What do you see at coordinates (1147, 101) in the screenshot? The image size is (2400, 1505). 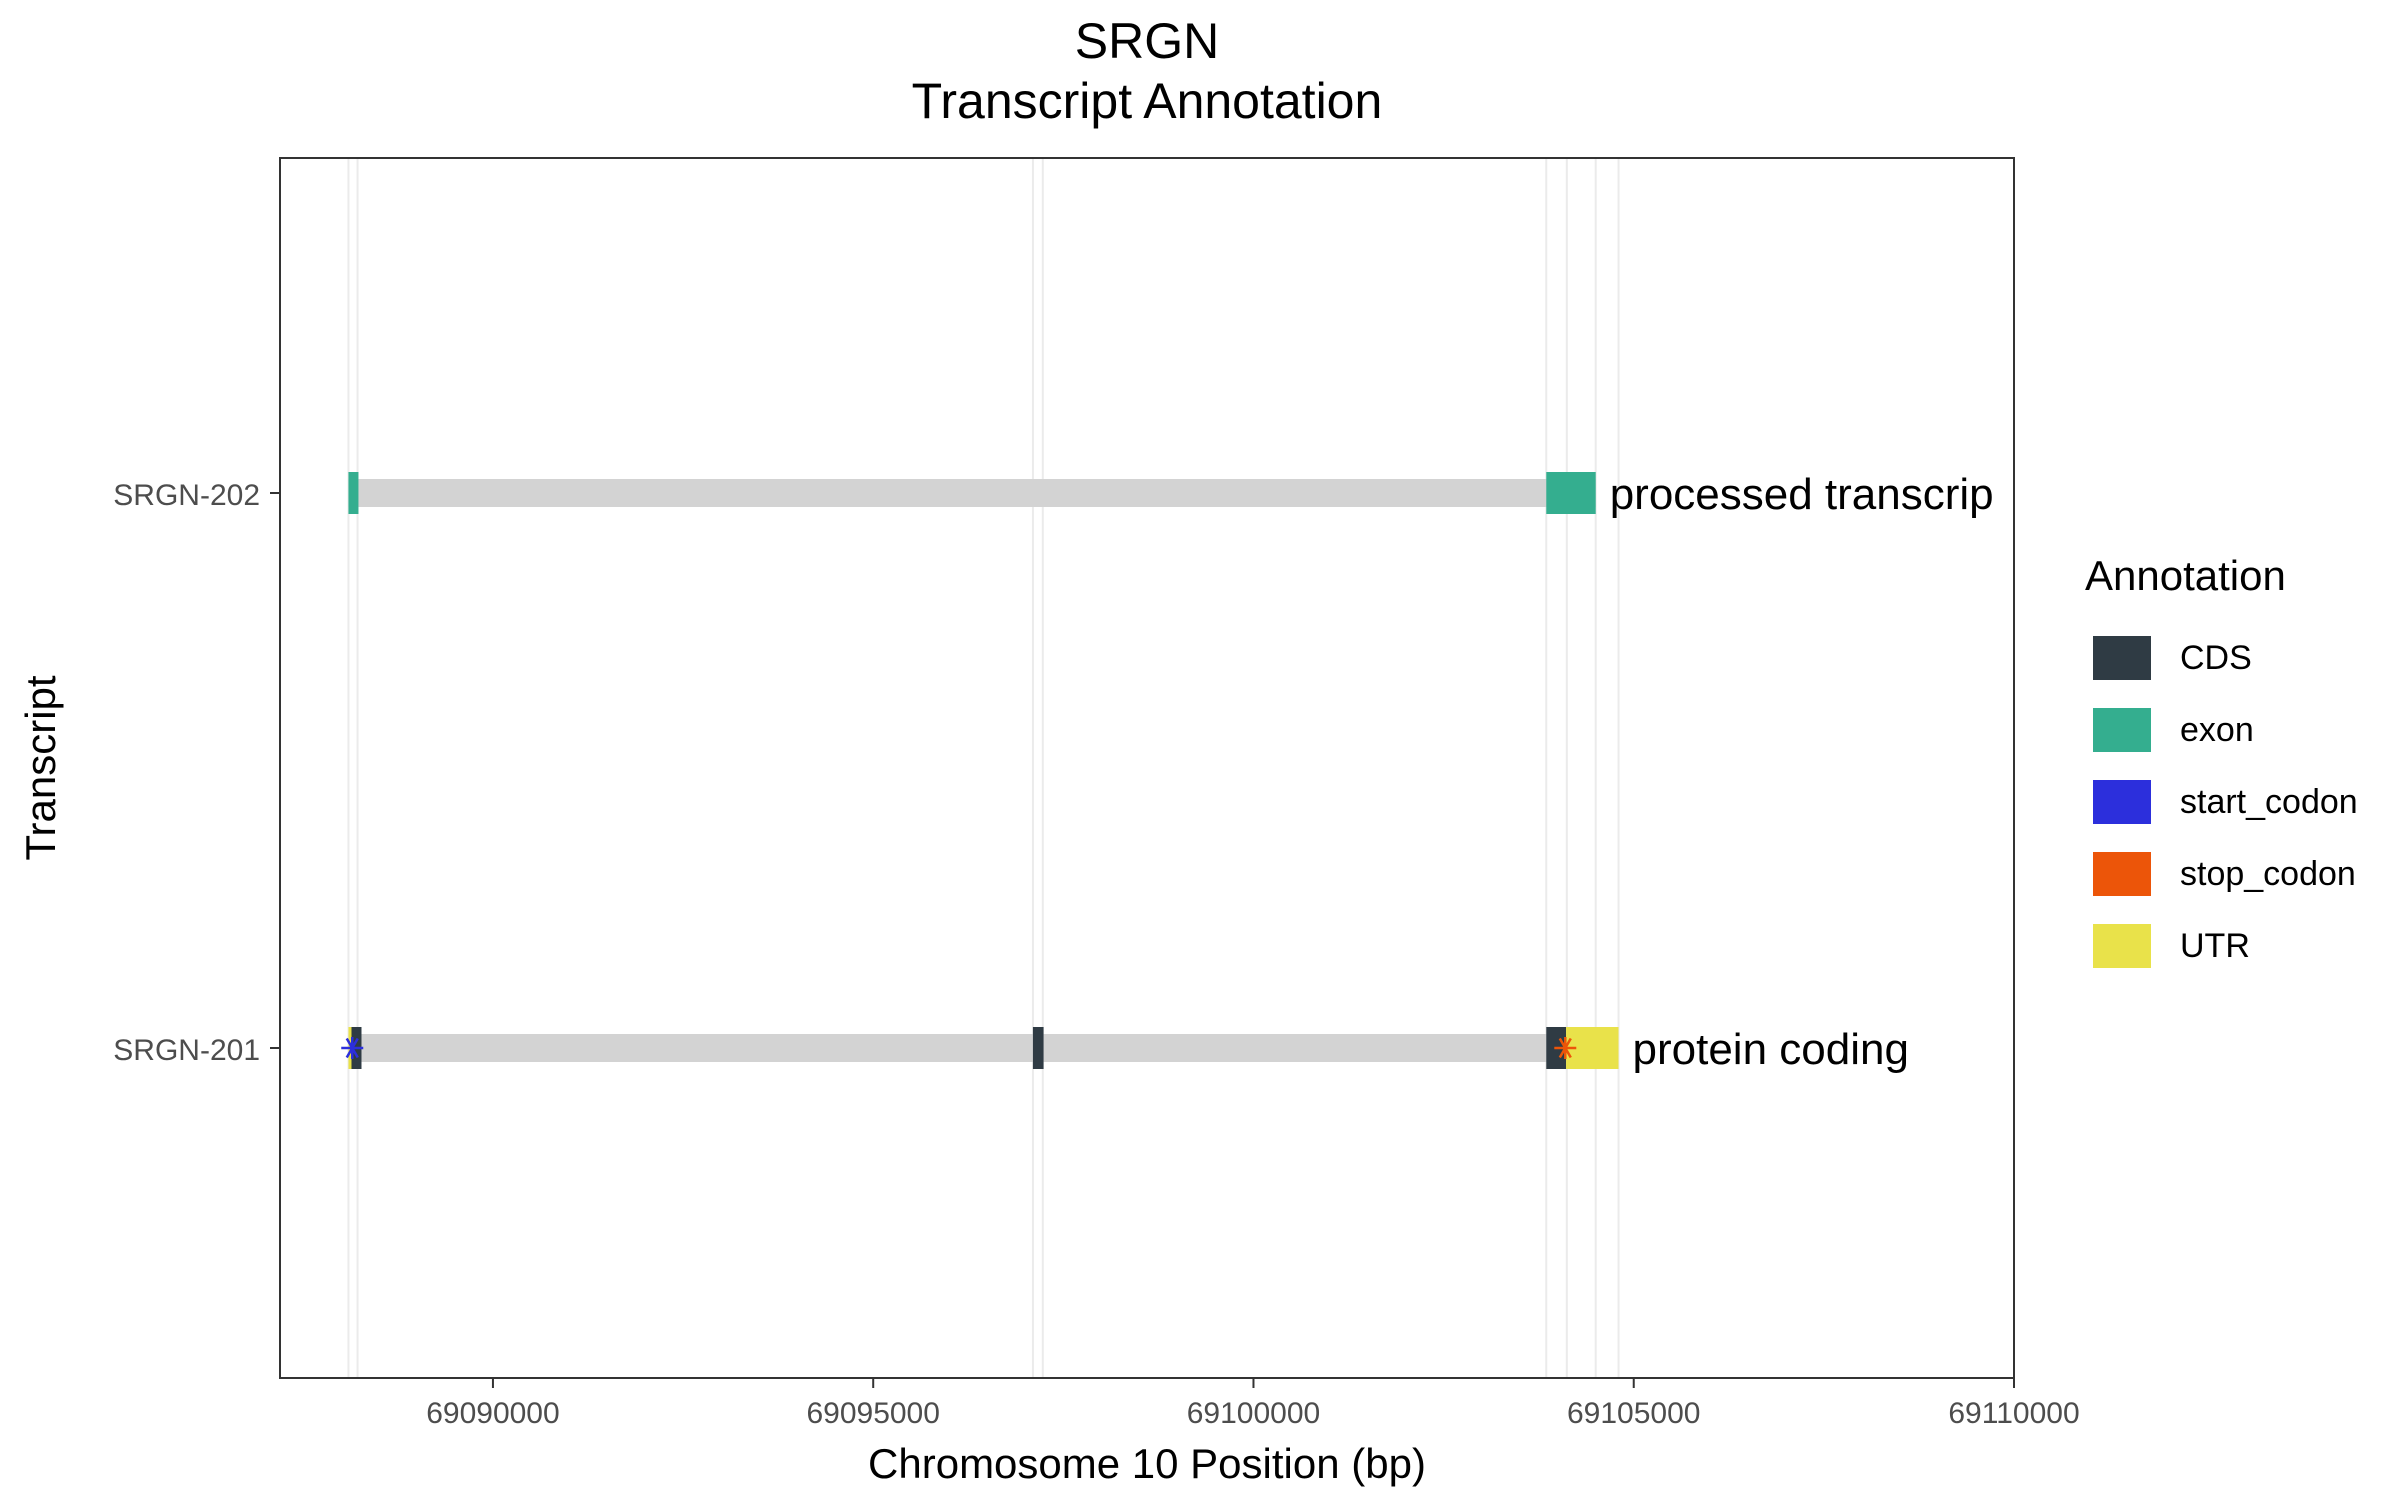 I see `chart-subtitle: Transcript Annotation` at bounding box center [1147, 101].